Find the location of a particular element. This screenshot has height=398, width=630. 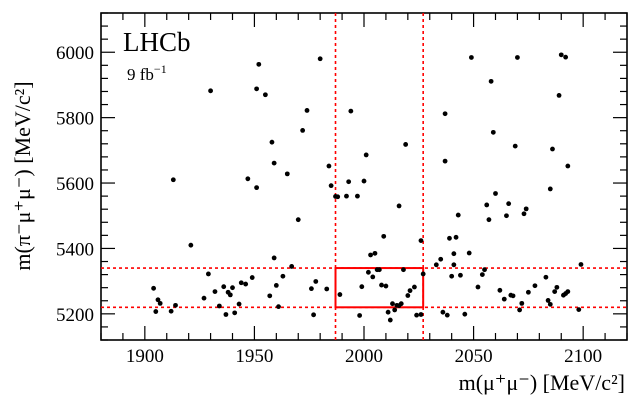

x-tick-label: 1950 is located at coordinates (254, 356).